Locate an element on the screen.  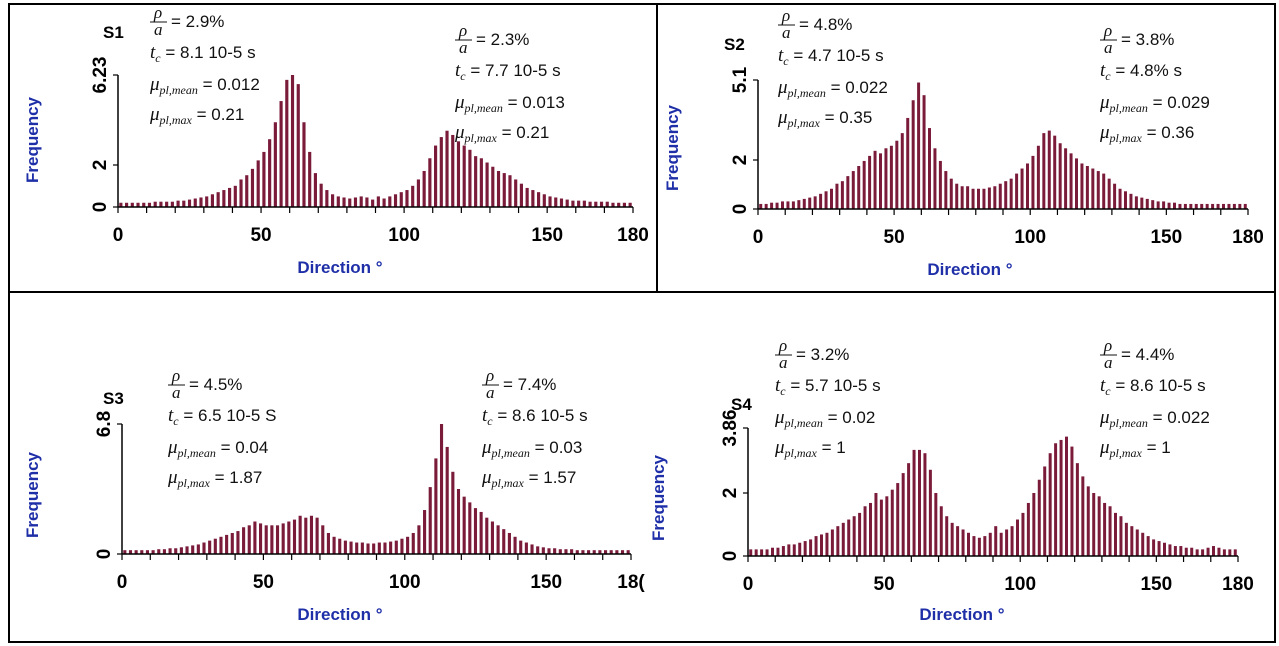
mu-mean-line: μpl,mean = 0.04 is located at coordinates (217, 448).